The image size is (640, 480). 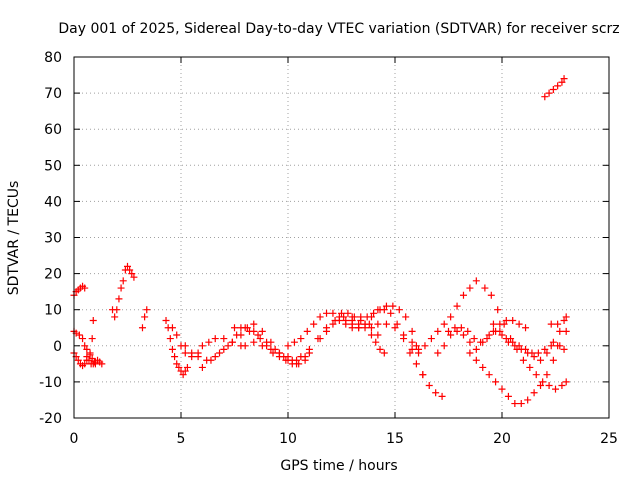 I want to click on x-tick-label: 5, so click(x=181, y=439).